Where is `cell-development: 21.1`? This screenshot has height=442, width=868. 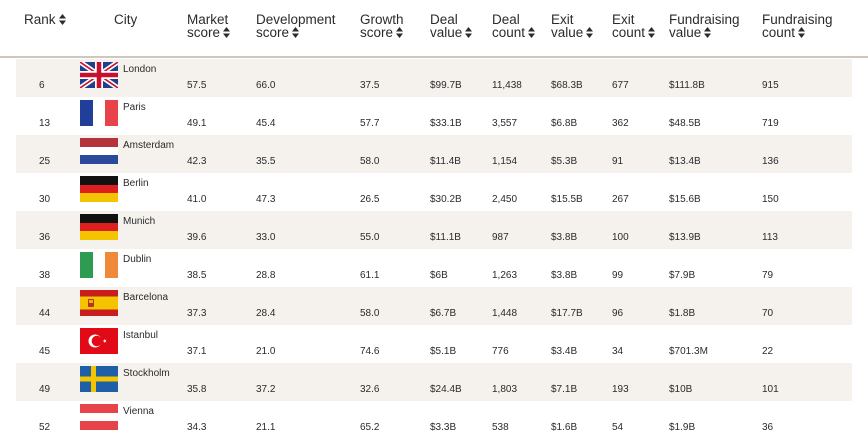
cell-development: 21.1 is located at coordinates (266, 427).